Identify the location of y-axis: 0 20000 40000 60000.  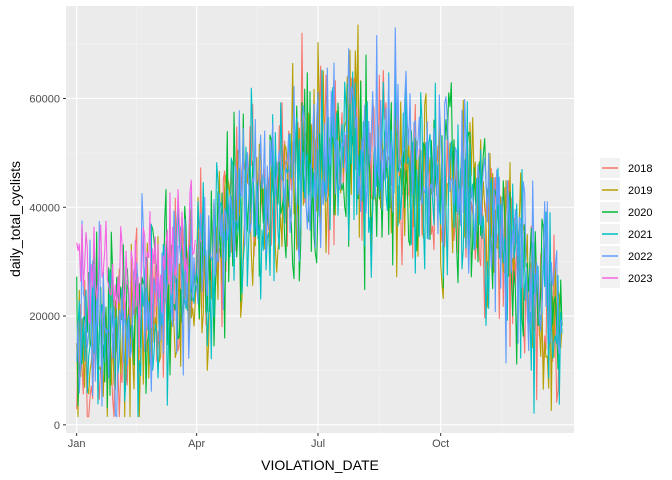
(47, 262).